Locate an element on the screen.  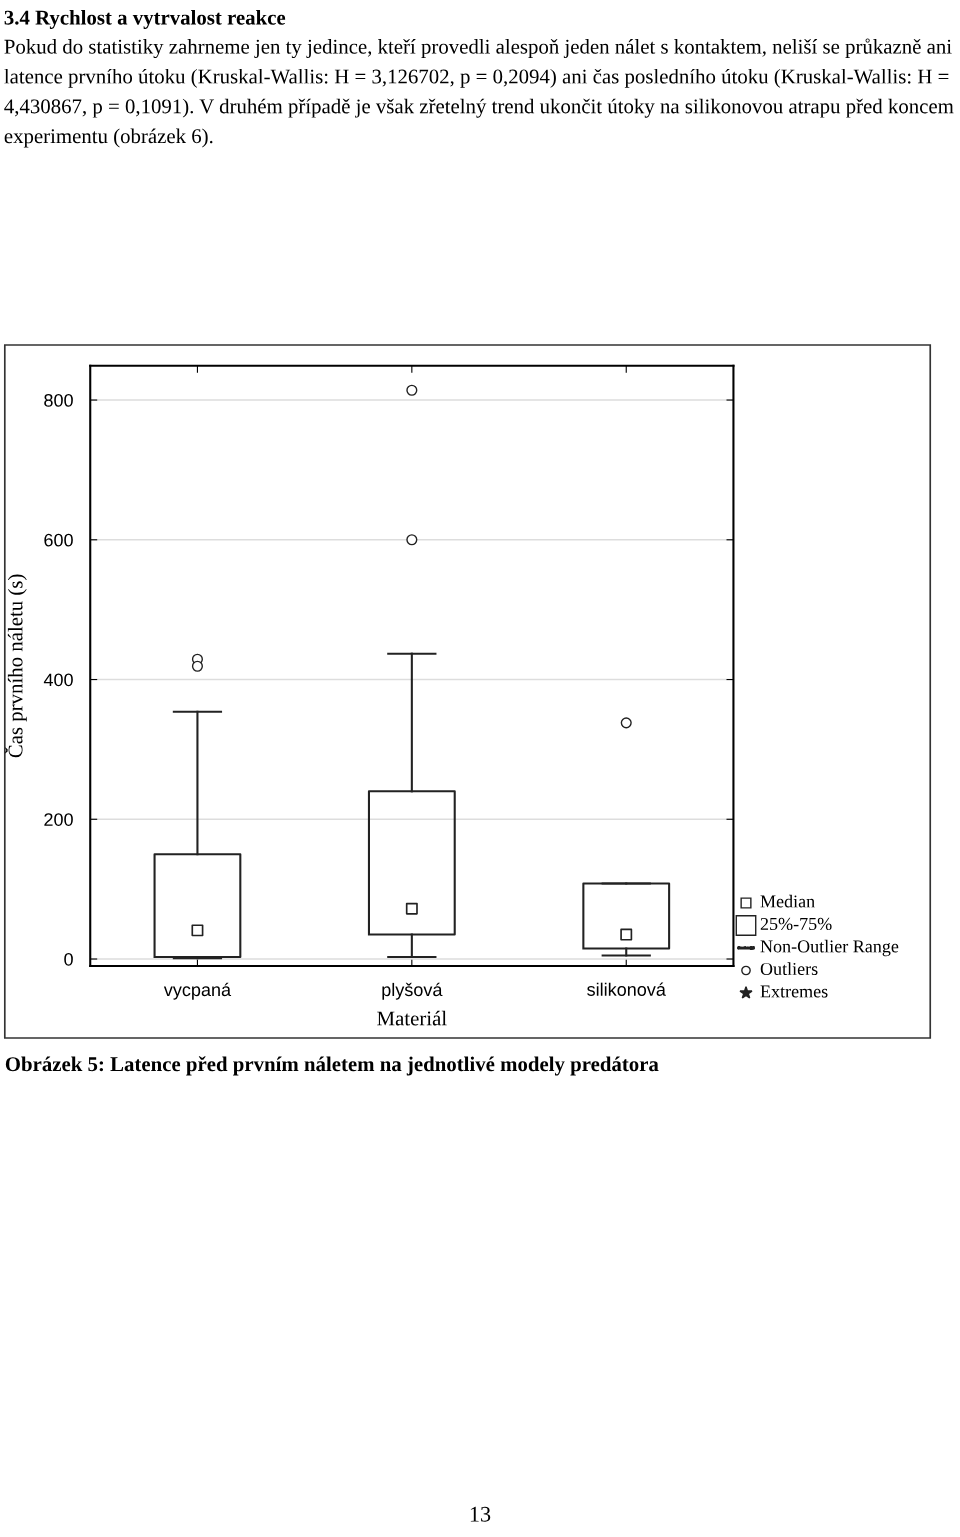
text: Obrázek 5: Latence před prvním náletem na jednotlivé modely predátora is located at coordinates (332, 1066).